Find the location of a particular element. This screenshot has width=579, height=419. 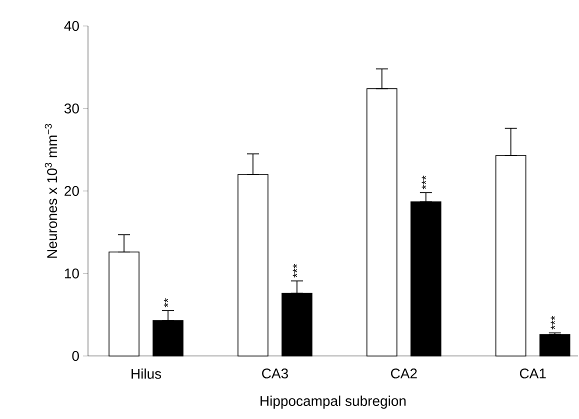

annotation: ** is located at coordinates (166, 303).